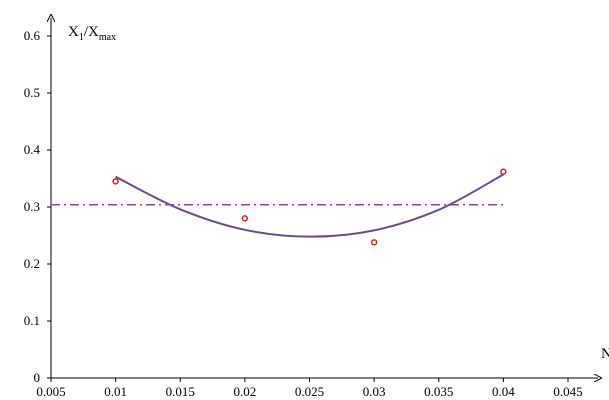 This screenshot has width=609, height=400. Describe the element at coordinates (438, 391) in the screenshot. I see `x-tick-label: 0.035` at that location.